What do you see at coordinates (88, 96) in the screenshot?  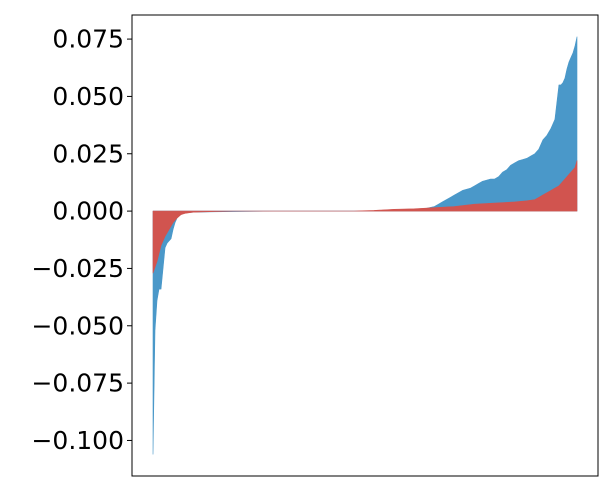 I see `y-tick-label: 0.050` at bounding box center [88, 96].